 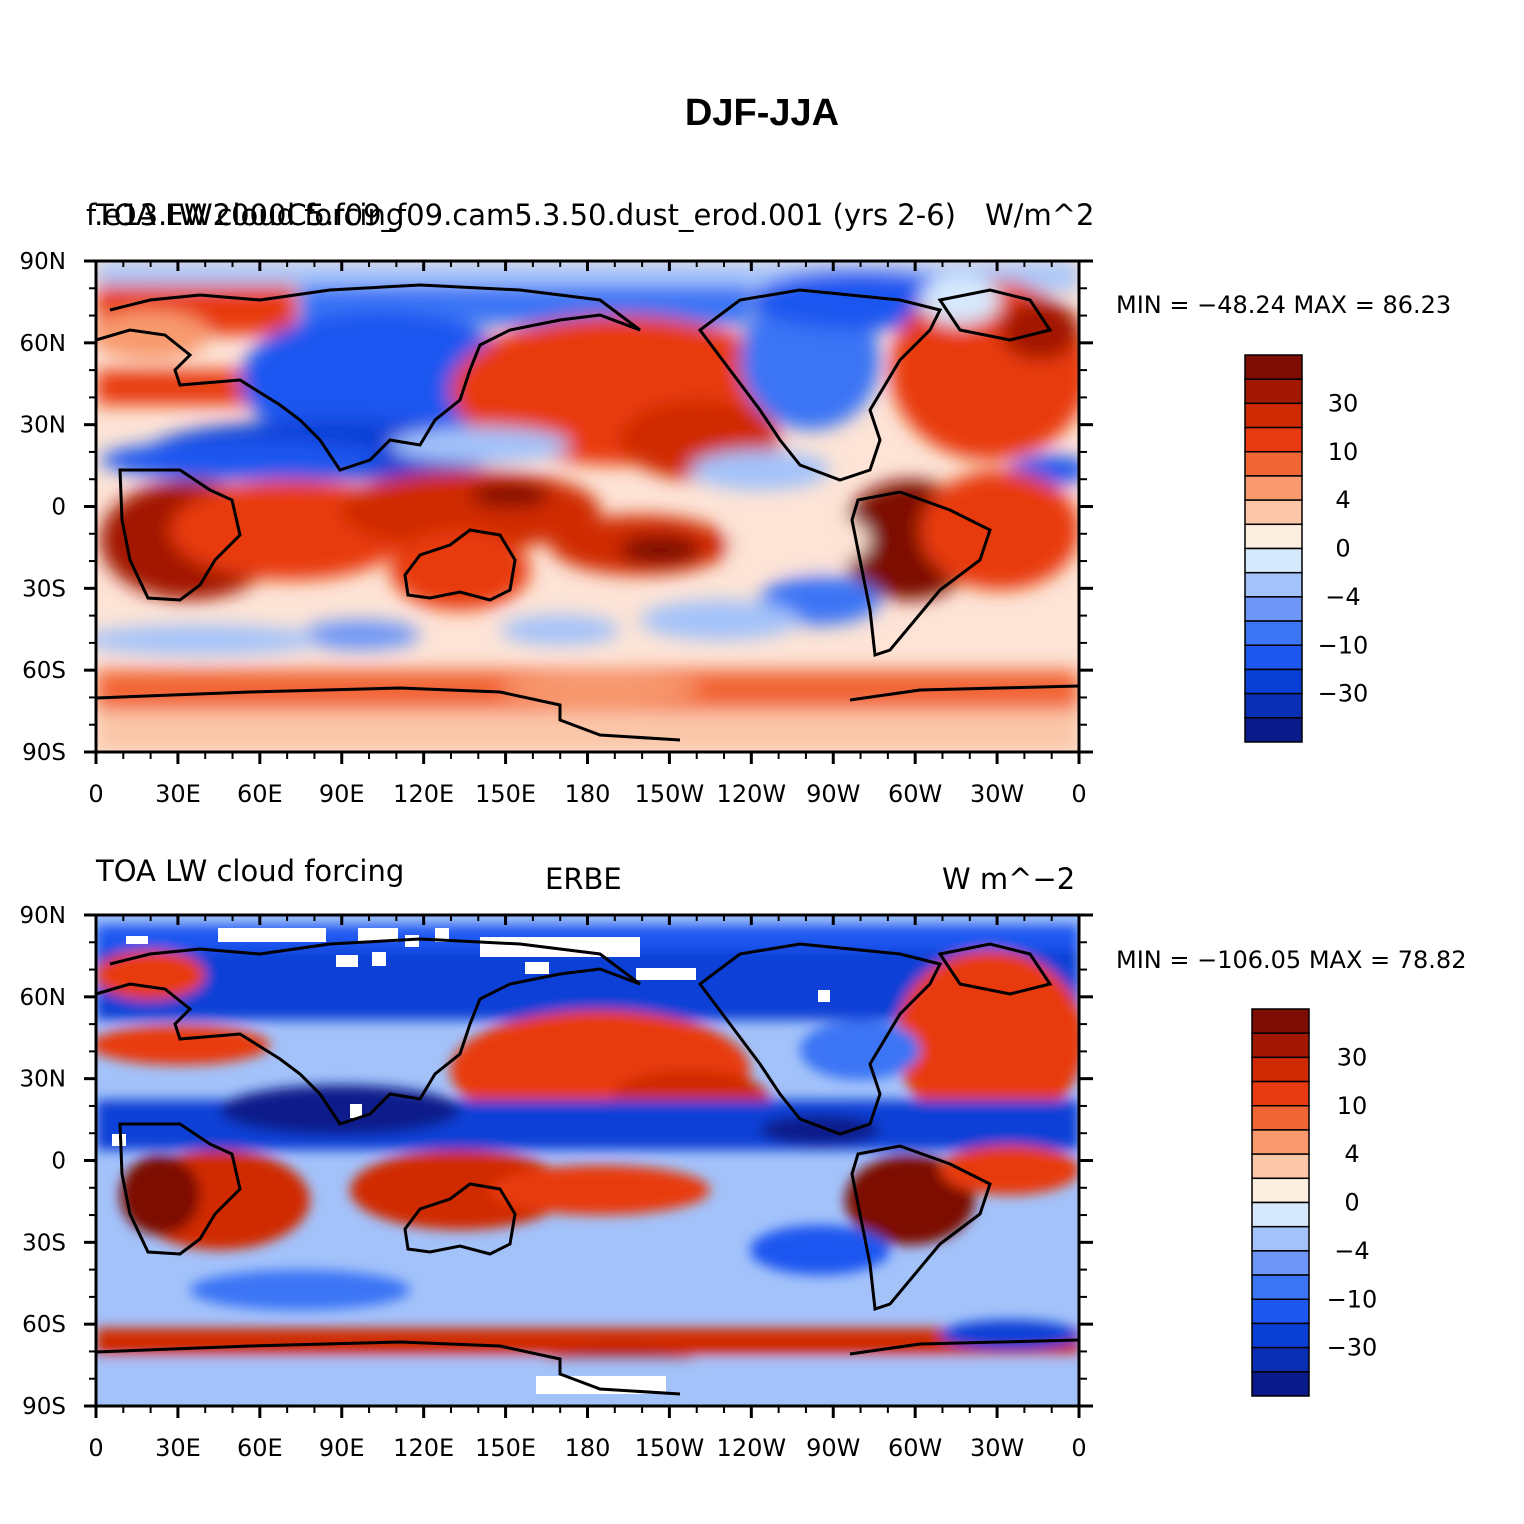 I want to click on top-x-tick-label: 60E, so click(x=260, y=794).